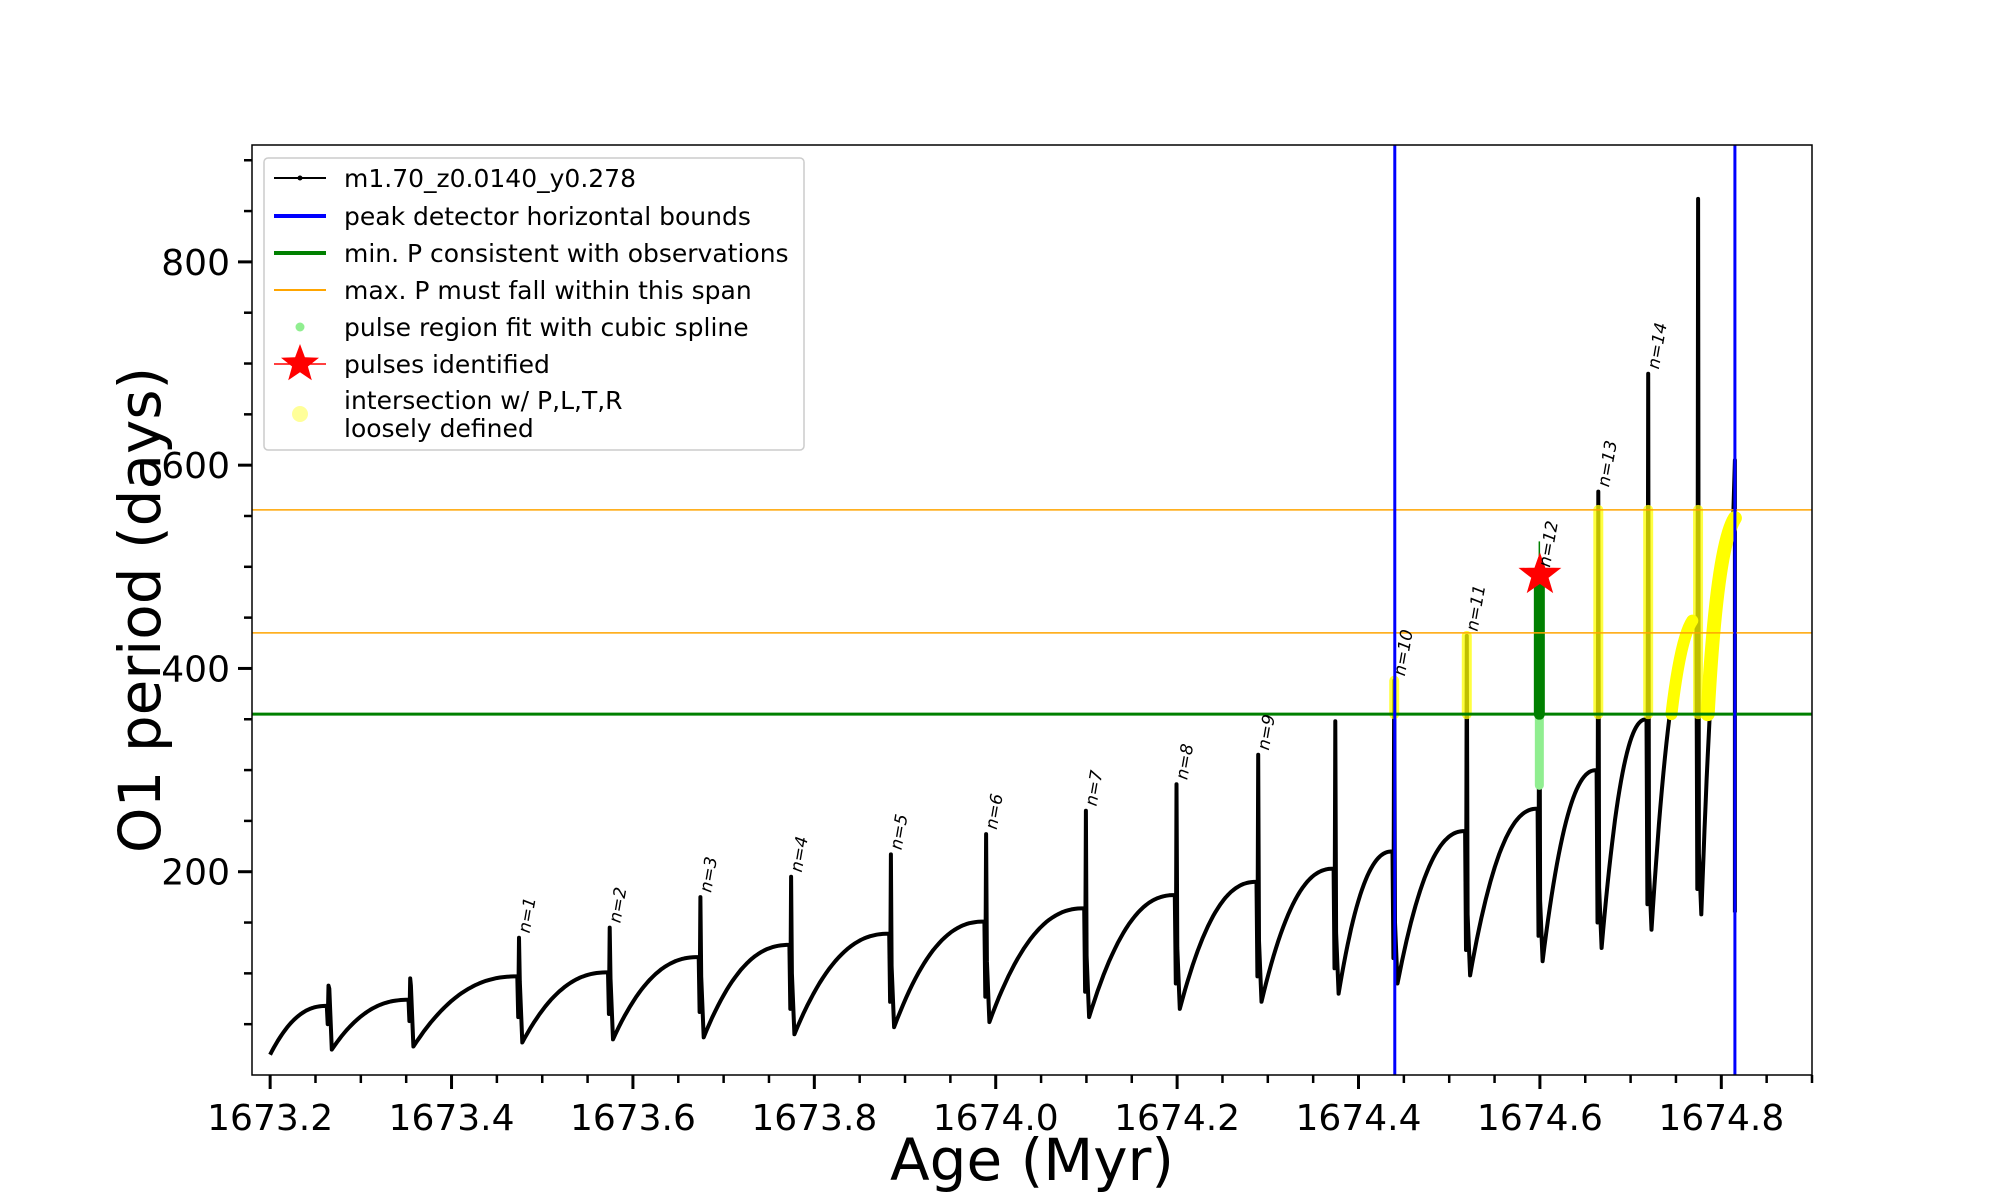 The image size is (2000, 1200). I want to click on pulse-label-n9: n=9, so click(1267, 732).